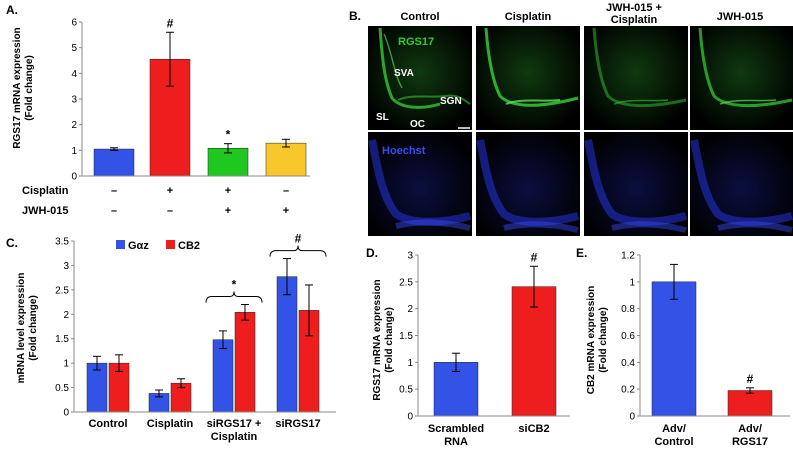  What do you see at coordinates (62, 339) in the screenshot?
I see `panel-c-tick-label: 1.5` at bounding box center [62, 339].